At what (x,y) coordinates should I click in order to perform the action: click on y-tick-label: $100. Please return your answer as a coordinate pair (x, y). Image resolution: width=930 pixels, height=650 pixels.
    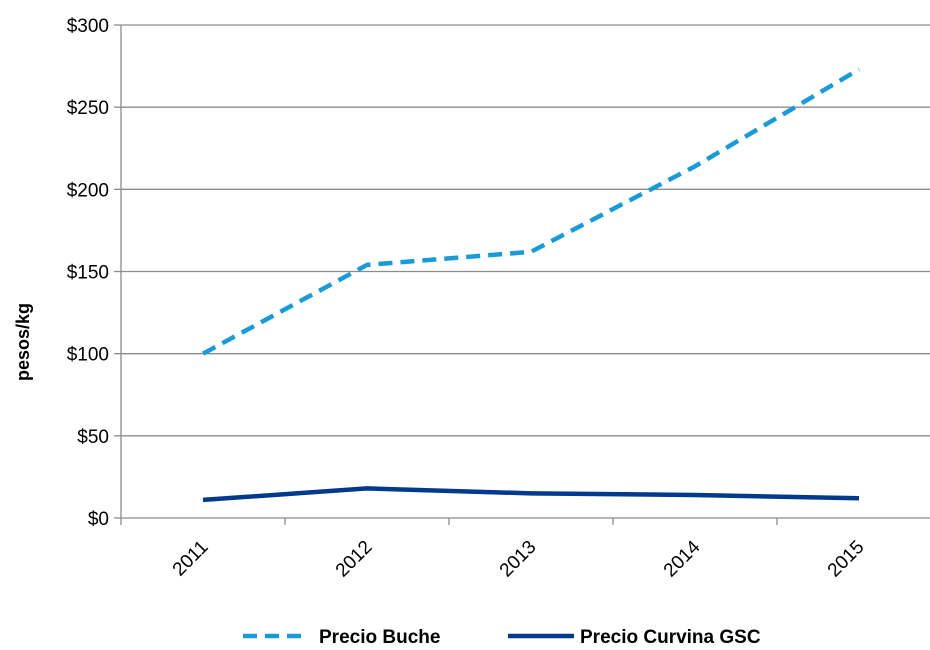
    Looking at the image, I should click on (88, 355).